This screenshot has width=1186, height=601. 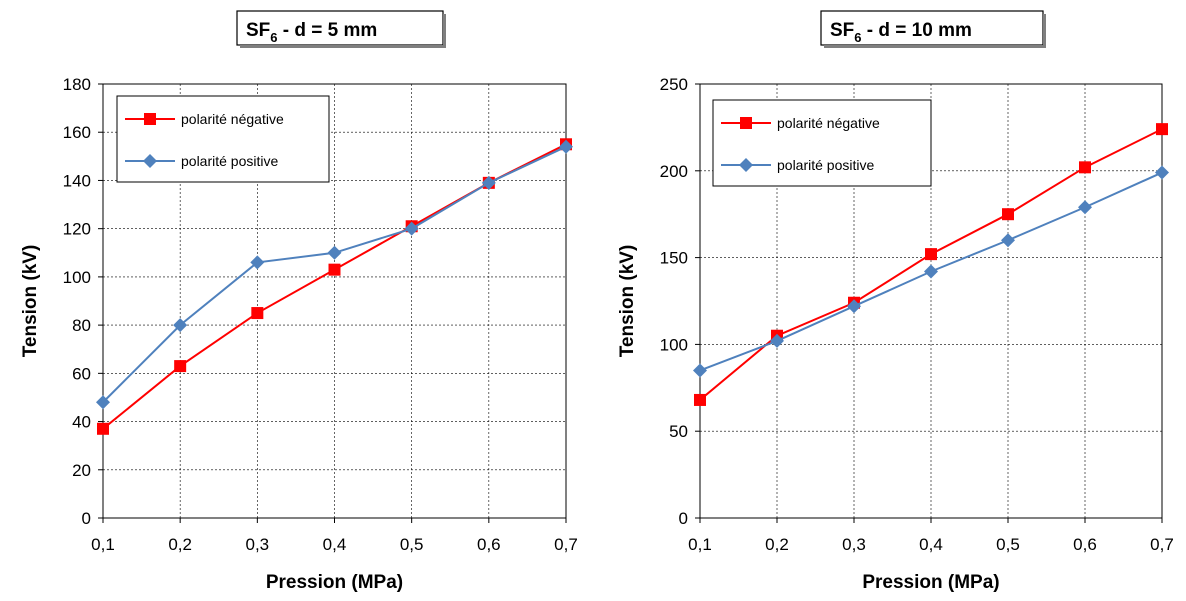 What do you see at coordinates (311, 32) in the screenshot?
I see `chart-title: SF6 - d = 5 mm` at bounding box center [311, 32].